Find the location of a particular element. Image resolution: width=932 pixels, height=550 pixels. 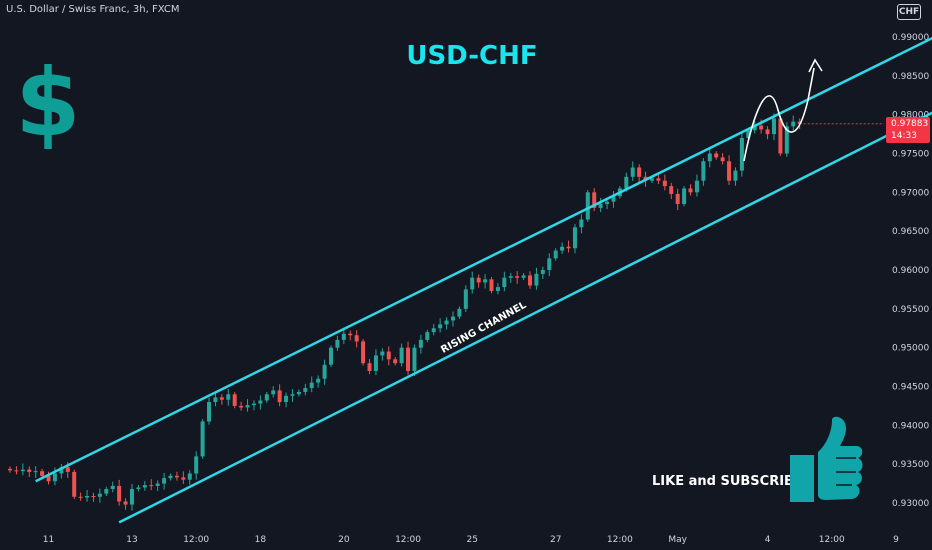

symbol-title: U.S. Dollar / Swiss Franc, 3h, FXCM is located at coordinates (93, 9).